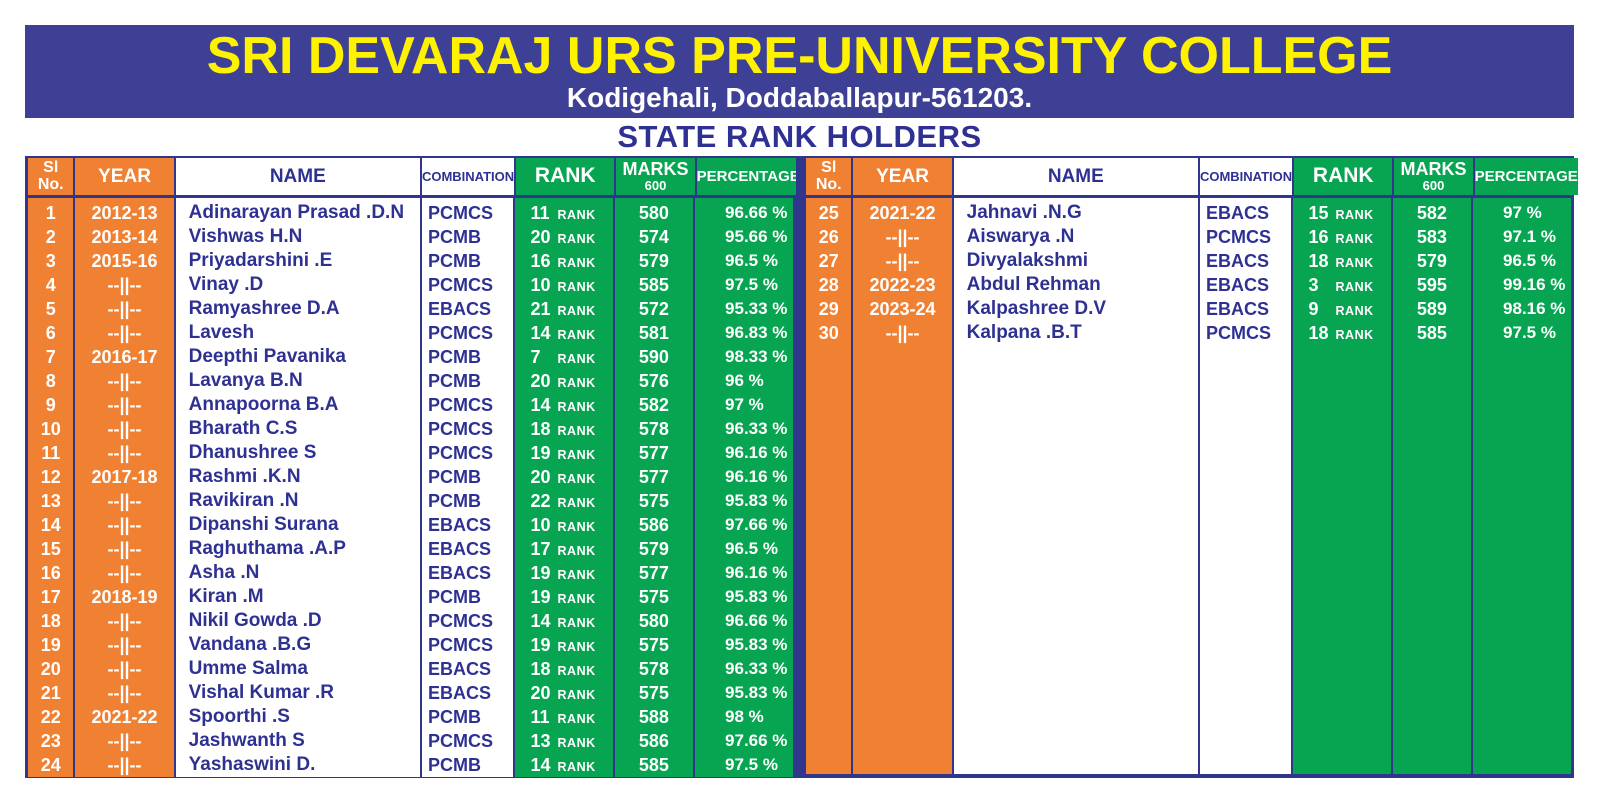  Describe the element at coordinates (540, 477) in the screenshot. I see `rank-number: 20` at that location.